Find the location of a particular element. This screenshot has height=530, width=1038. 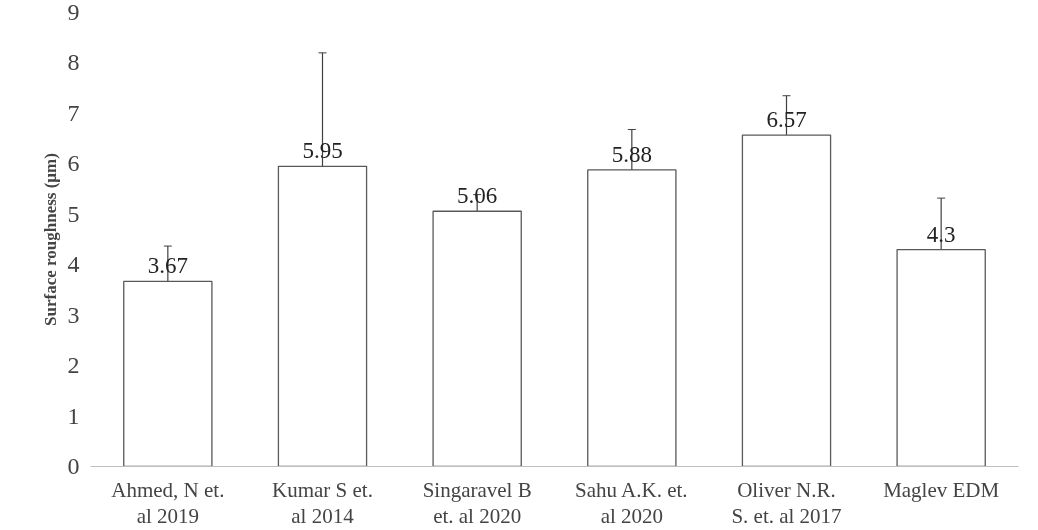

data-label: 5.06 is located at coordinates (477, 196).